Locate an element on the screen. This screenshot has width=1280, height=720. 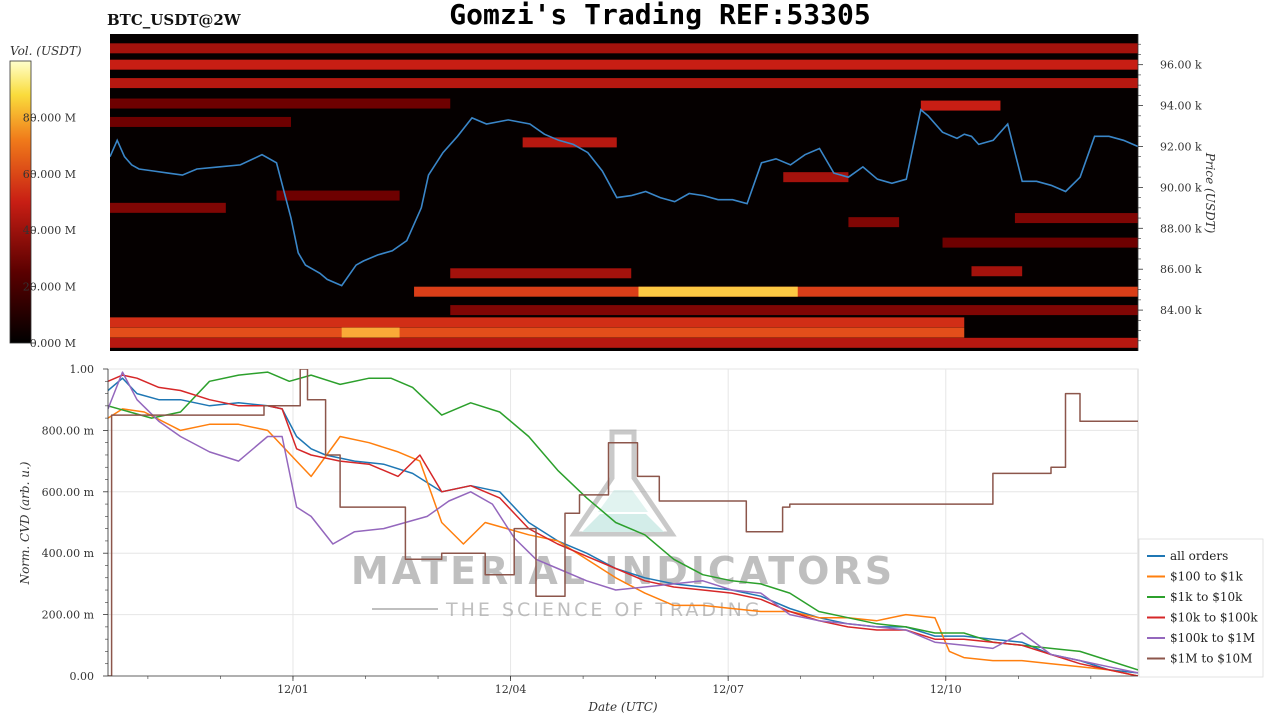
chart-title: Gomzi's Trading REF:53305 is located at coordinates (659, 15).